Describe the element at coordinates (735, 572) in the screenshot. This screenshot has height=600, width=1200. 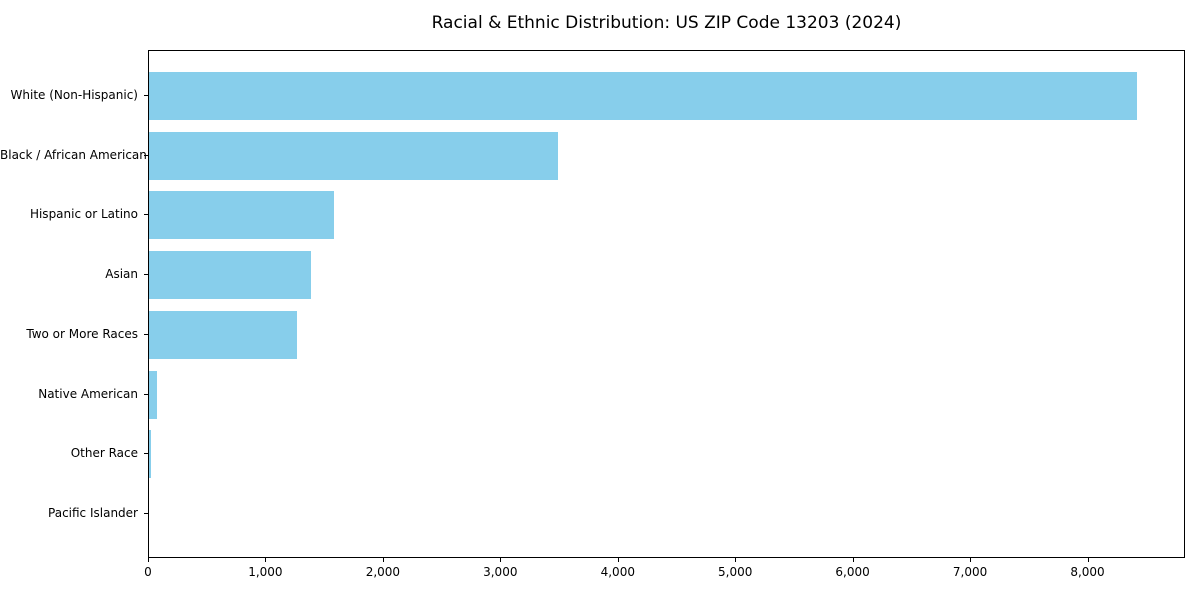
I see `x-tick-label: 5,000` at that location.